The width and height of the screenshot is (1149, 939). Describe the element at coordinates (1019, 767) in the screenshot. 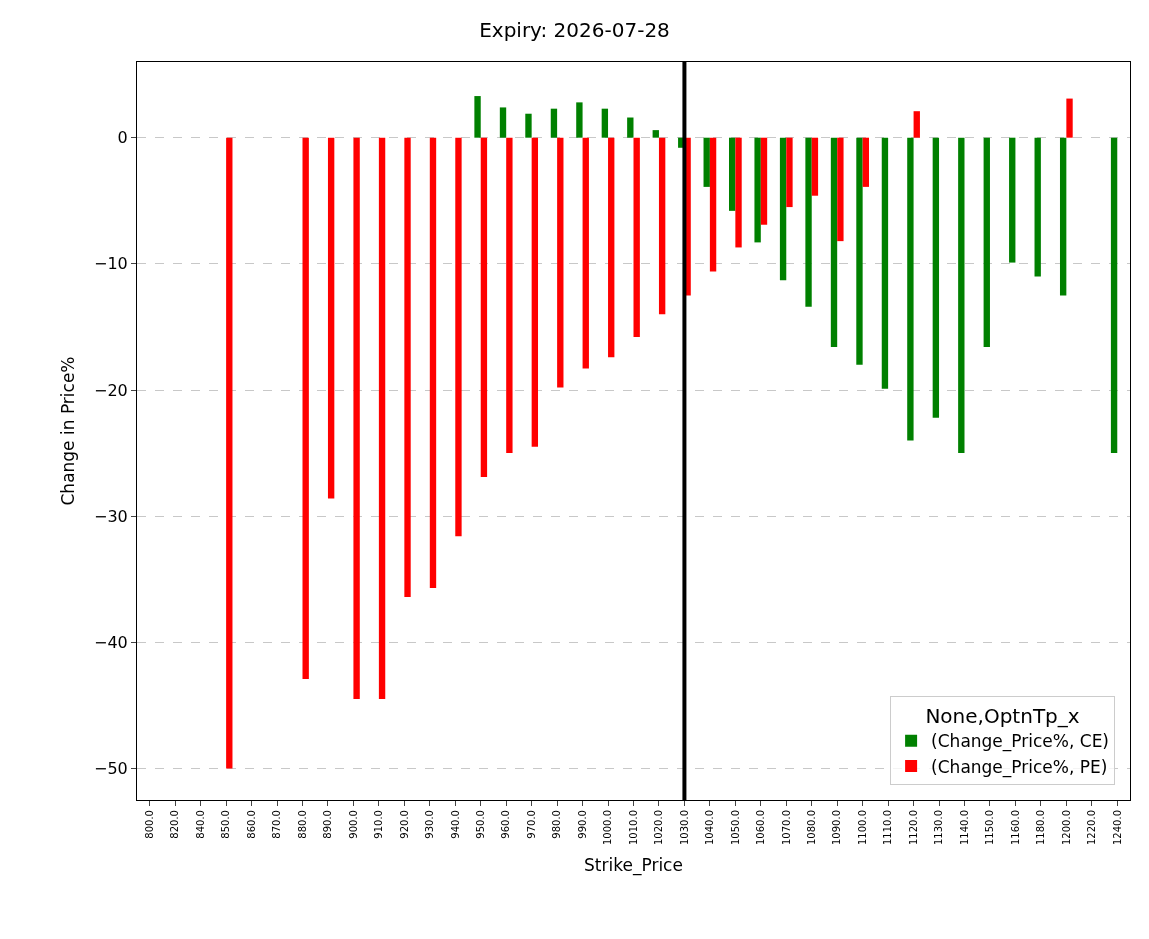

I see `legend-label: (Change_Price%, PE)` at that location.